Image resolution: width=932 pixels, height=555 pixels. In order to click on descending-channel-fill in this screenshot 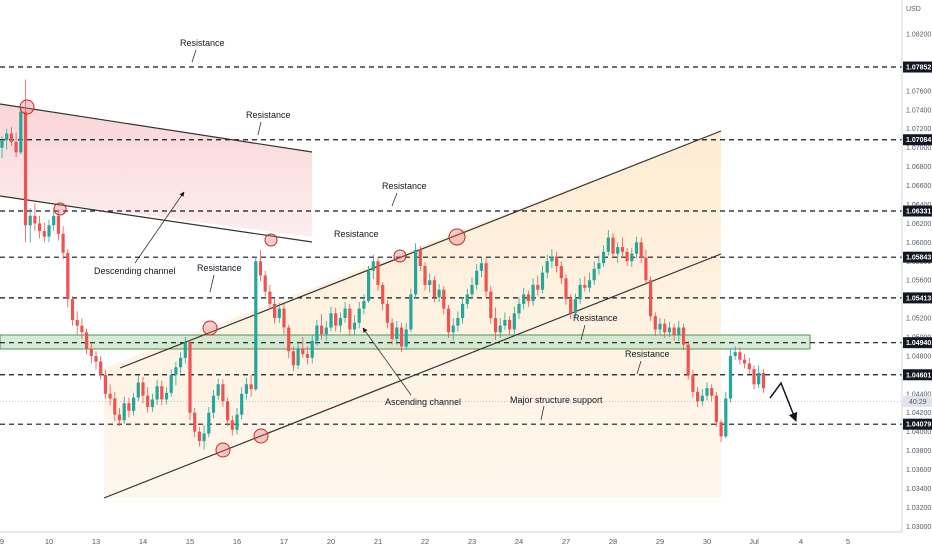, I will do `click(156, 170)`.